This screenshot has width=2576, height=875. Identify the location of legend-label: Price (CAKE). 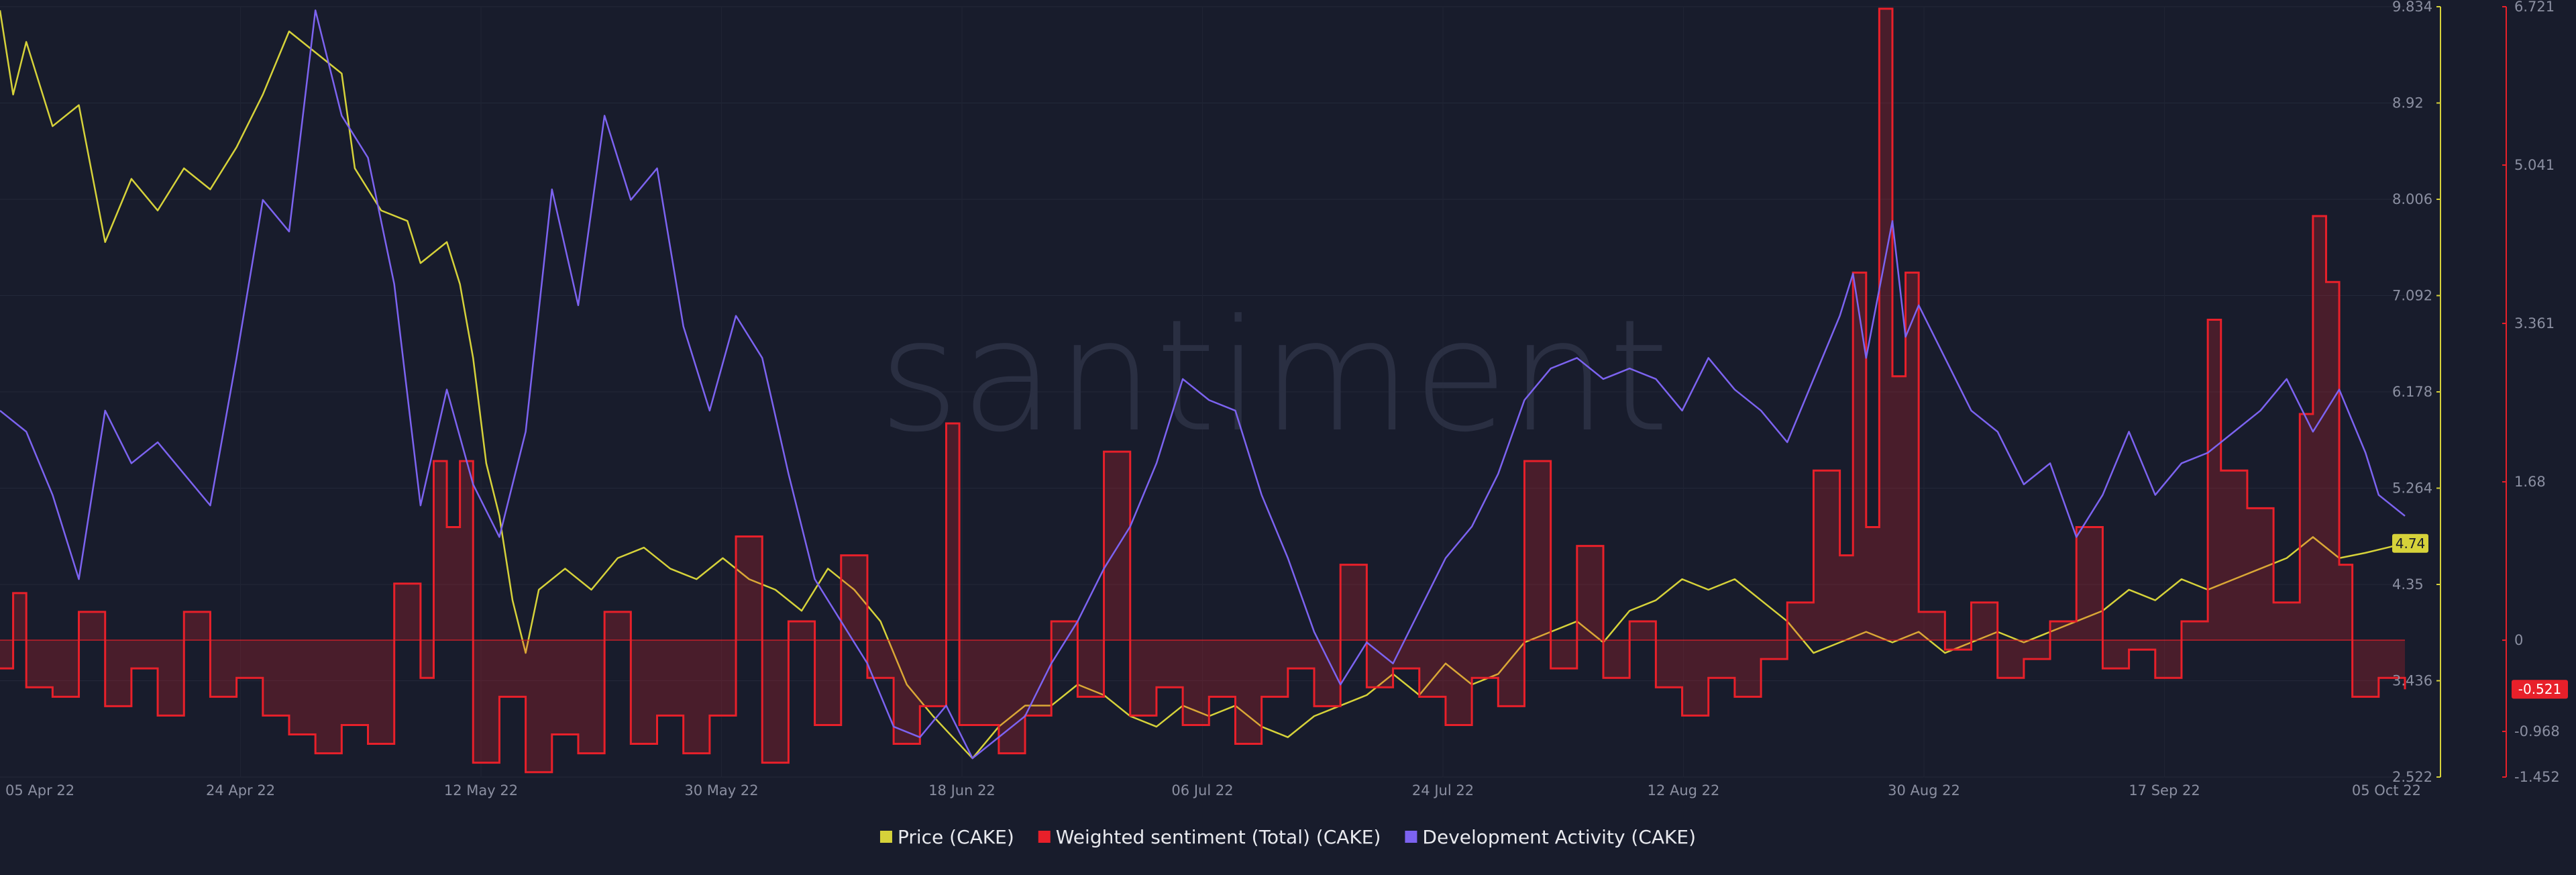
(956, 837).